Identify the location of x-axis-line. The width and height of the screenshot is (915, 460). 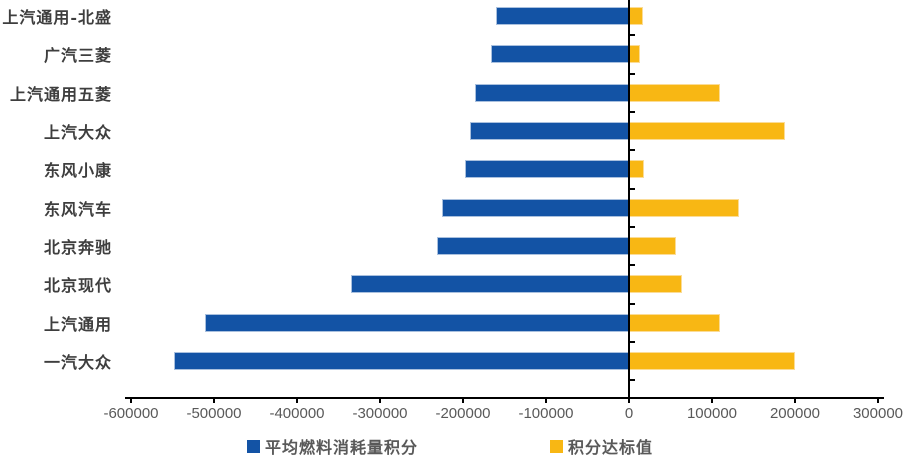
(504, 398).